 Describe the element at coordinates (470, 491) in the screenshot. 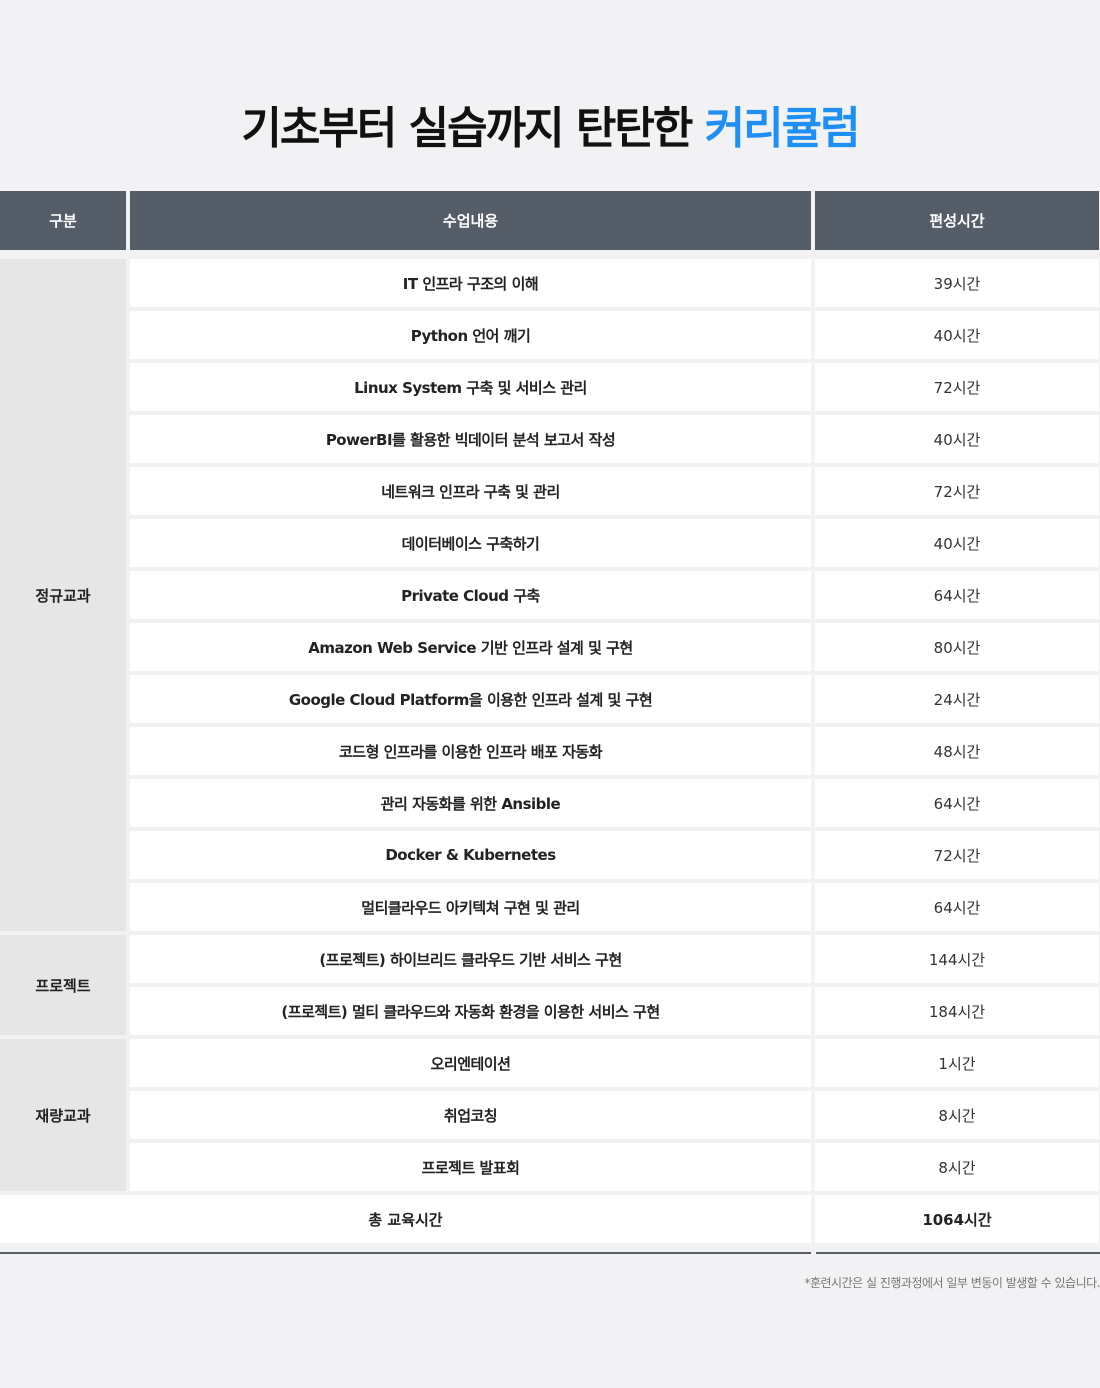

I see `course-name: 네트워크 인프라 구축 및 관리` at that location.